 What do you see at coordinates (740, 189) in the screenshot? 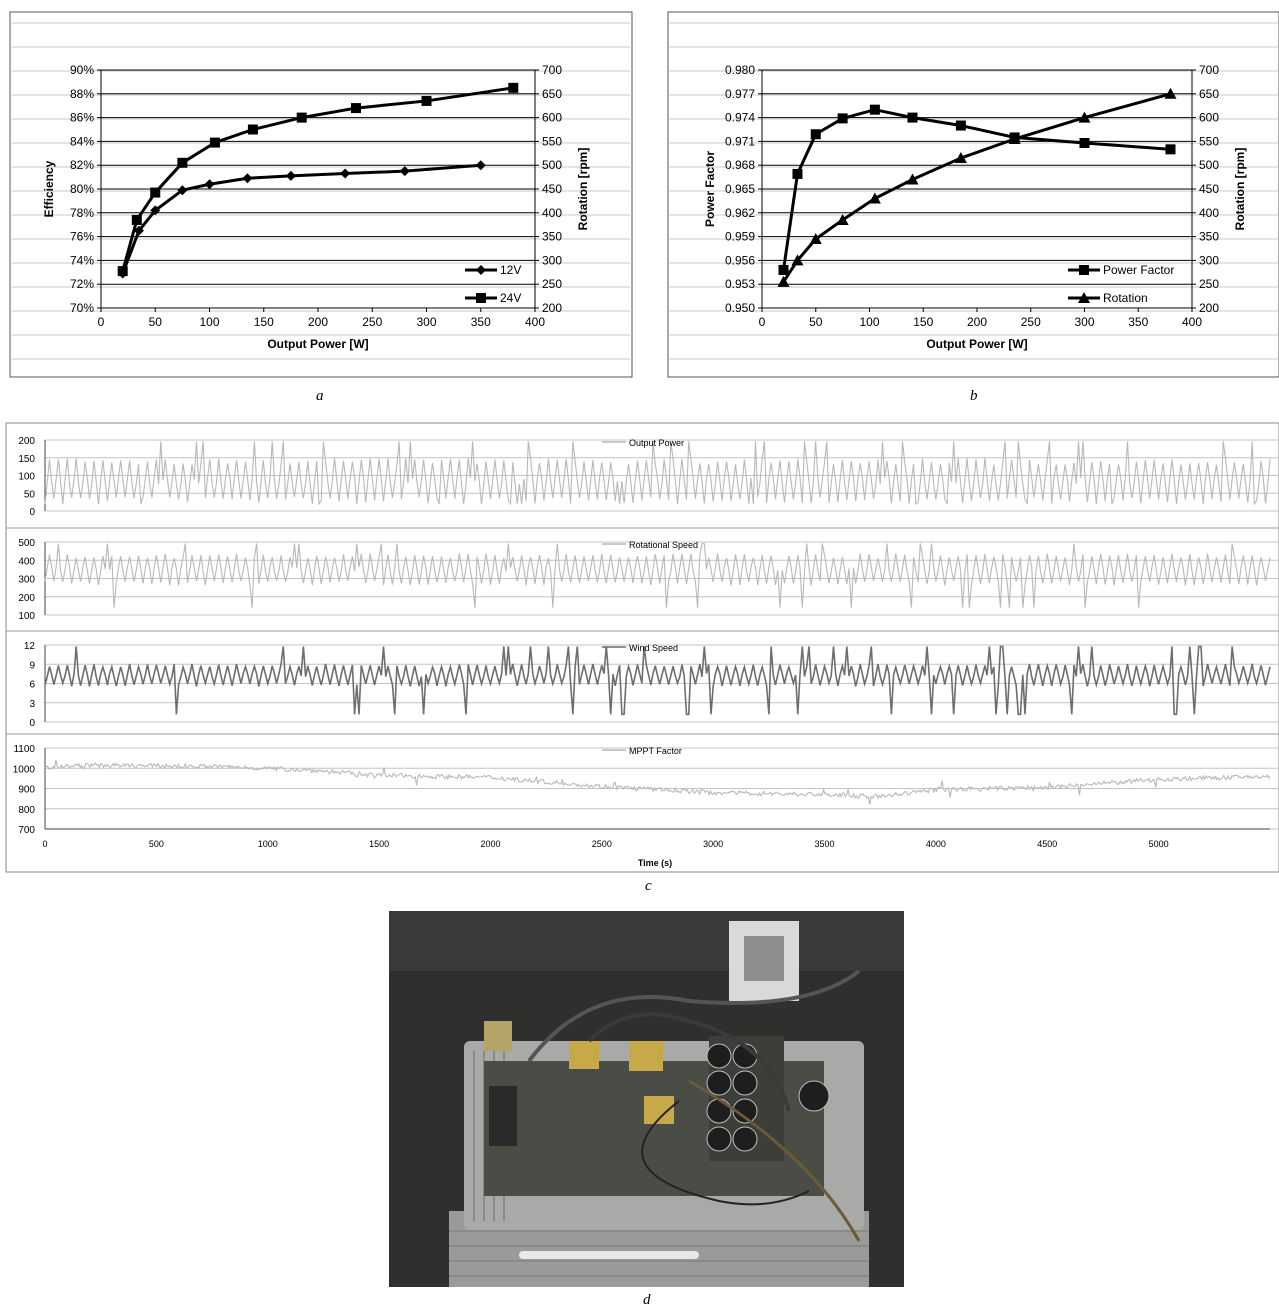
I see `y-tick-label: 0.965` at bounding box center [740, 189].